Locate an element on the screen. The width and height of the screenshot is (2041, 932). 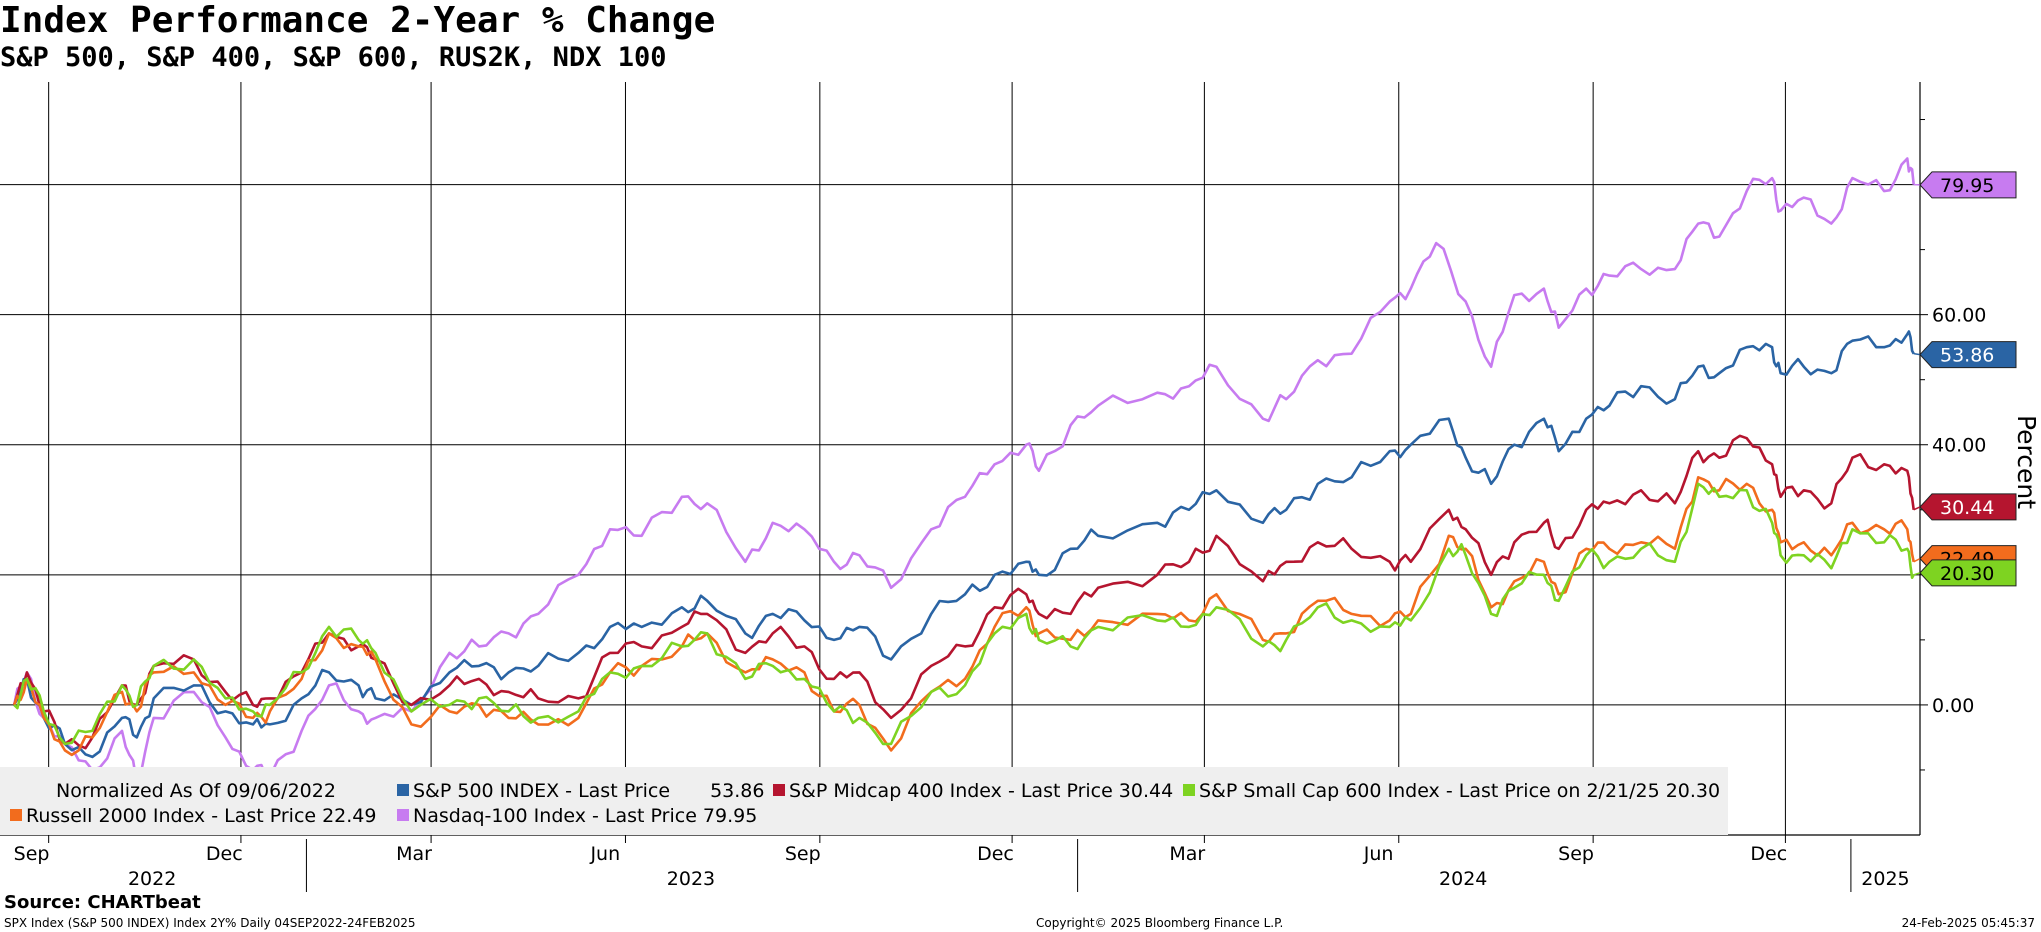
legend-entry-value: 30.44 is located at coordinates (1146, 791).